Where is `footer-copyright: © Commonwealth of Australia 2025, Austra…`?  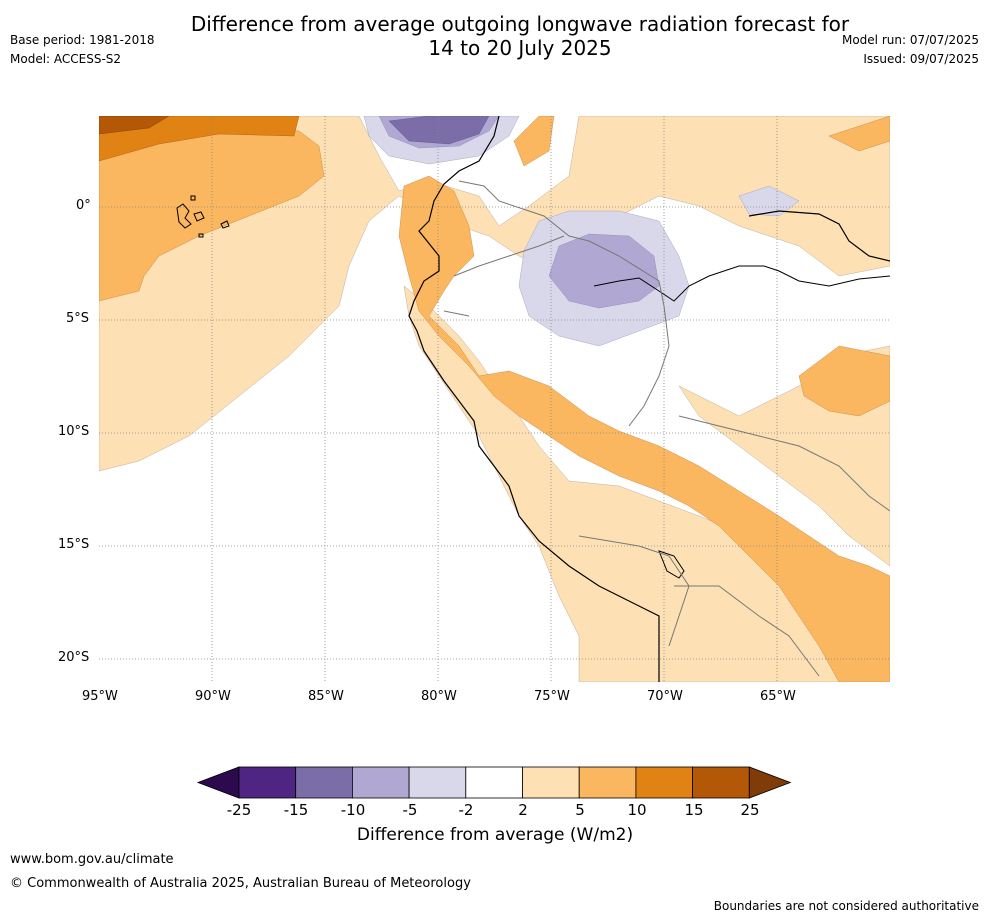
footer-copyright: © Commonwealth of Australia 2025, Austra… is located at coordinates (240, 883).